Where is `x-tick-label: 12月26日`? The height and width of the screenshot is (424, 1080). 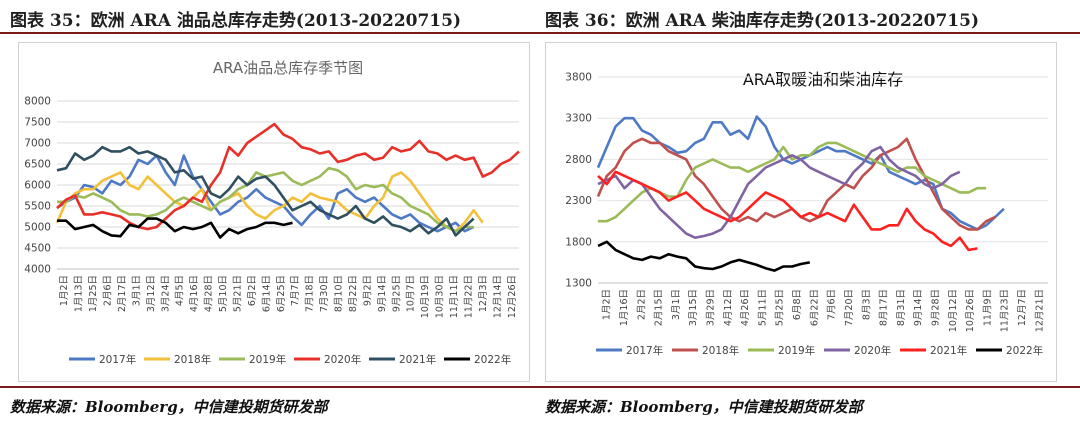
x-tick-label: 12月26日 is located at coordinates (512, 296).